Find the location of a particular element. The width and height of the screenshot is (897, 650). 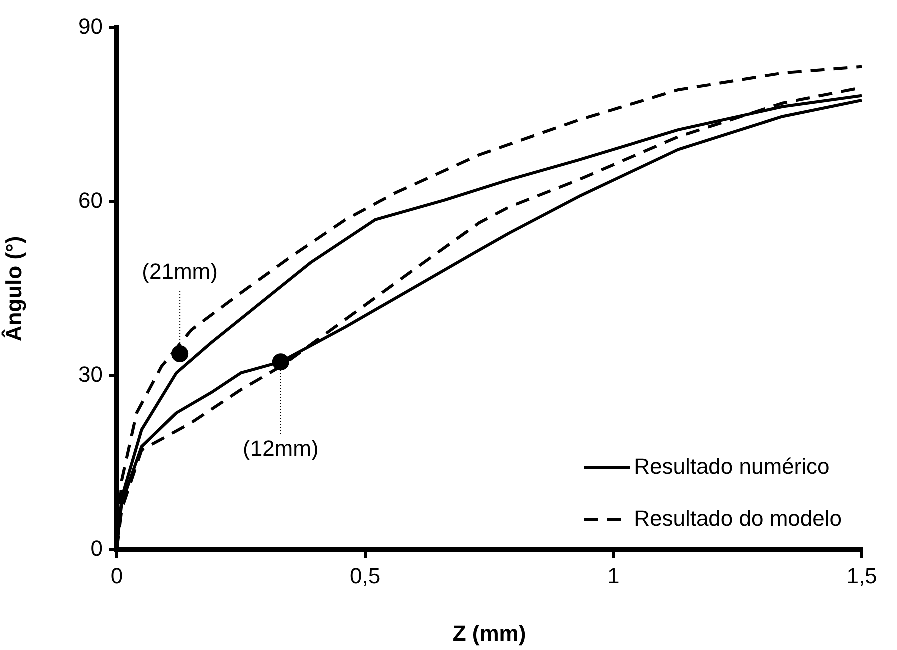

x-axis-title: Z (mm) is located at coordinates (489, 633).